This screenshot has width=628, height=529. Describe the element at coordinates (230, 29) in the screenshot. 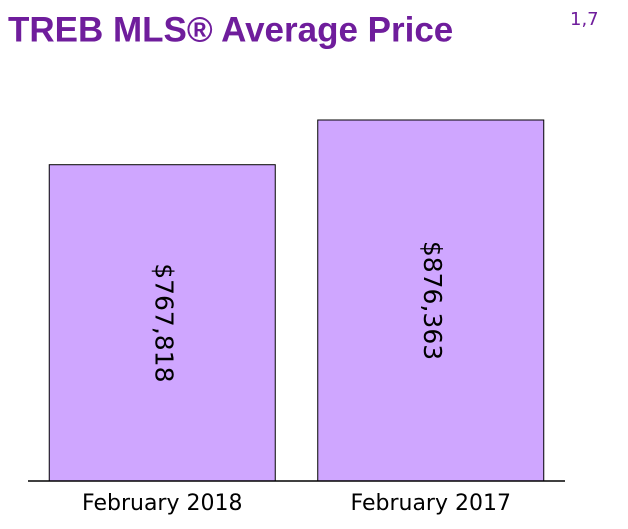

I see `chart-title: TREB MLS® Average Price` at that location.